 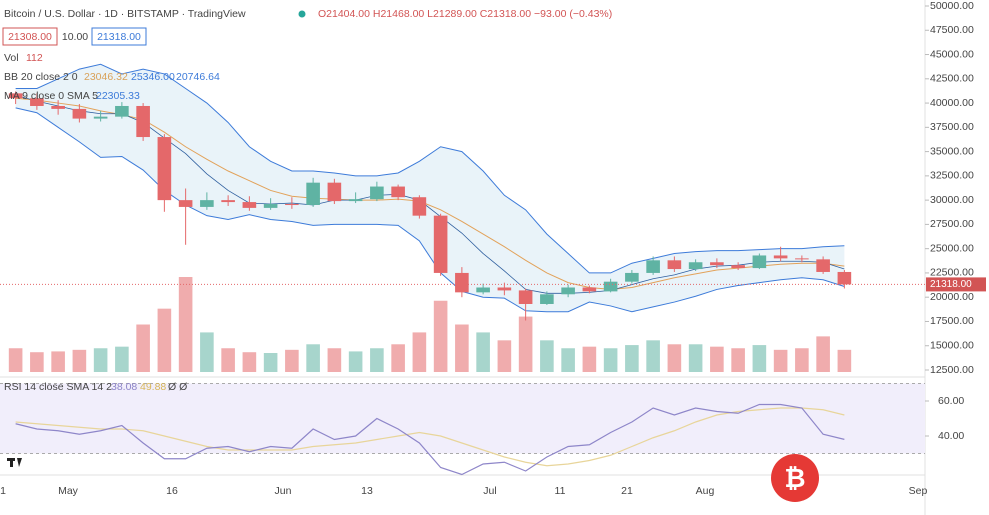 I want to click on ma-title: MA 9 close 0 SMA 5, so click(x=51, y=96).